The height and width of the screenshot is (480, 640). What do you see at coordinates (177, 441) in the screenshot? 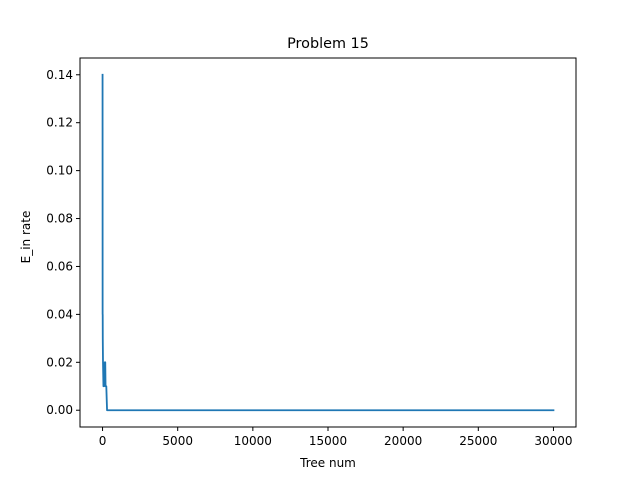
I see `x-tick-label: 5000` at bounding box center [177, 441].